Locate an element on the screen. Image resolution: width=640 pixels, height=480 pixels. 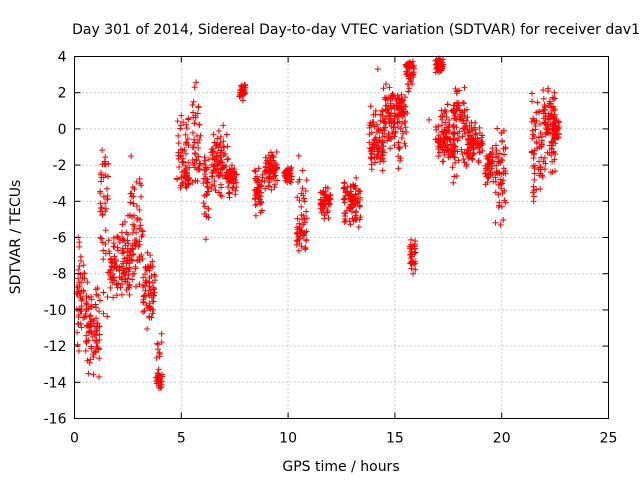
x-tick-label: 15 is located at coordinates (395, 439).